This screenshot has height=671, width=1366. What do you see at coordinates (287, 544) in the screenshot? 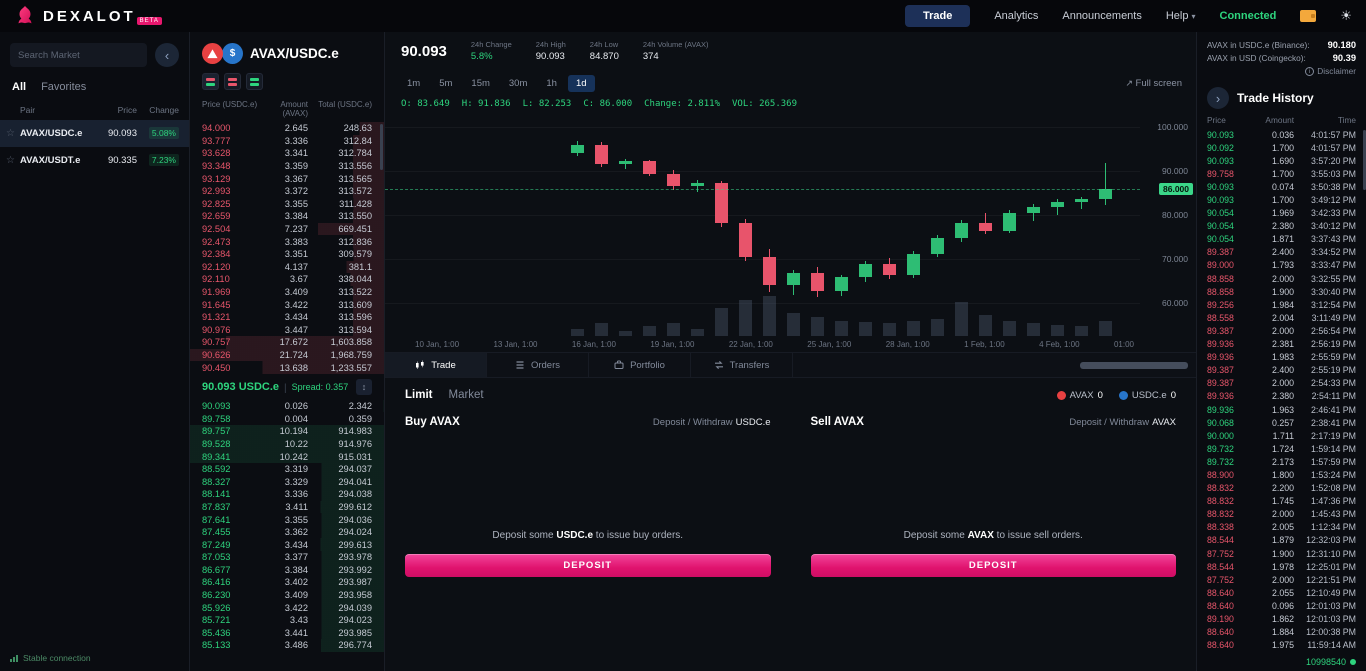
I see `orderbook-bid-row: 87.249 3.434 299.613` at bounding box center [287, 544].